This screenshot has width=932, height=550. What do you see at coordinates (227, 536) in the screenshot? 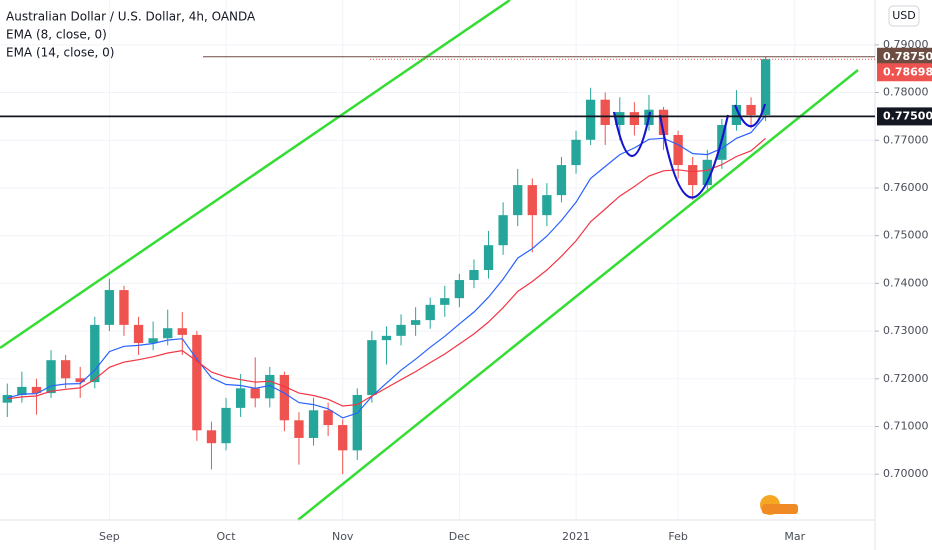
I see `x-tick-label: Oct` at bounding box center [227, 536].